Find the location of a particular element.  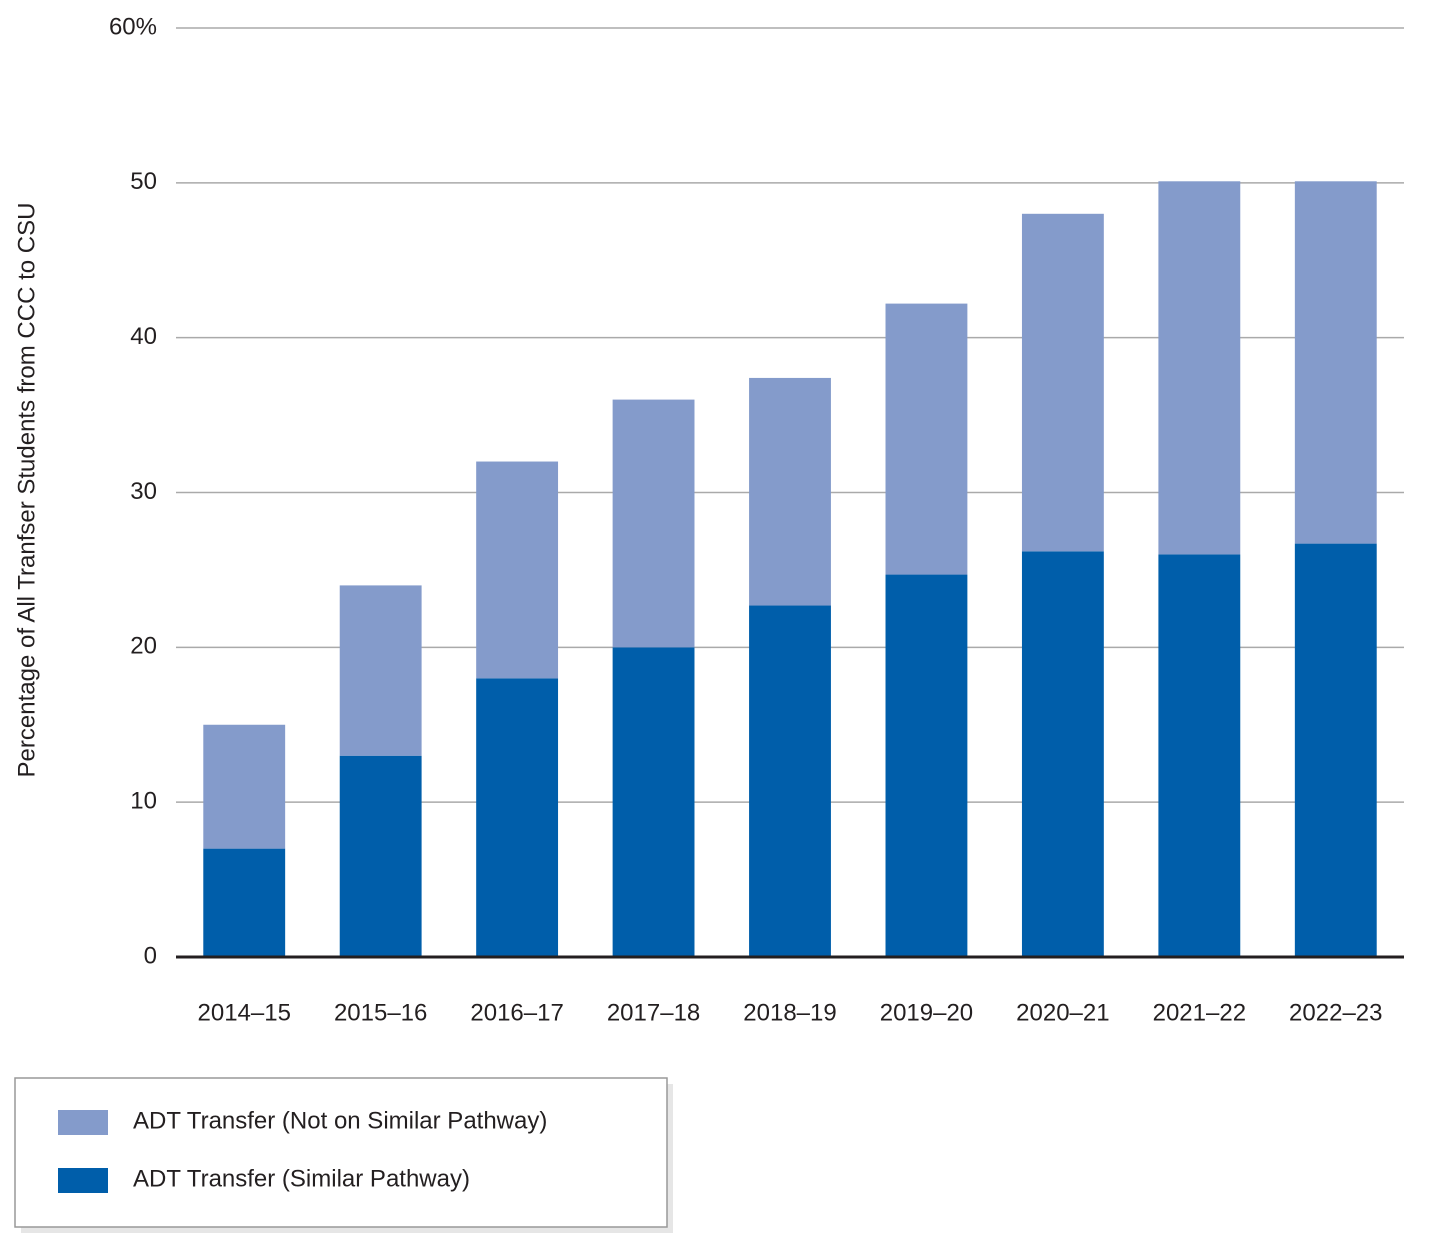

legend-label: ADT Transfer (Not on Similar Pathway) is located at coordinates (340, 1120).